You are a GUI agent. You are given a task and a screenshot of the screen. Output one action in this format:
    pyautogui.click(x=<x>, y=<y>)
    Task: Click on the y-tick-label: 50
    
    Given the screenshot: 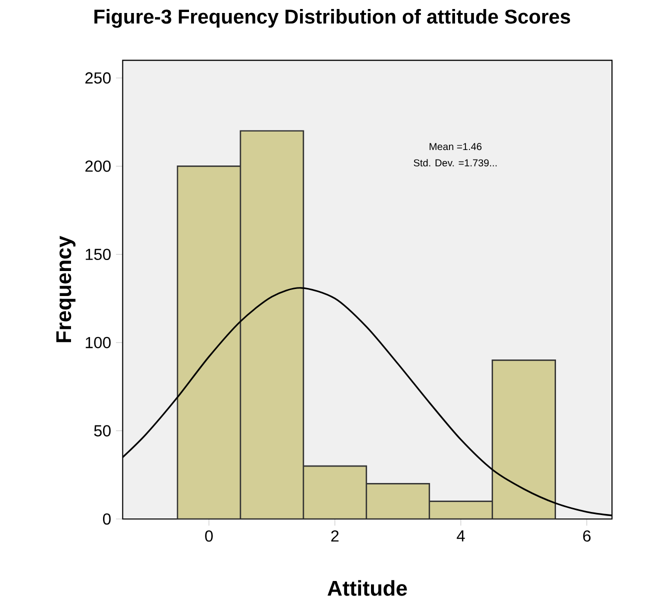 What is the action you would take?
    pyautogui.click(x=102, y=430)
    